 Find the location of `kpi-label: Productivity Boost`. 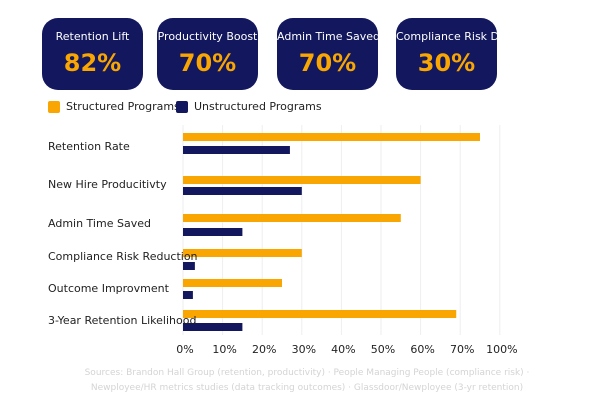

kpi-label: Productivity Boost is located at coordinates (207, 36).